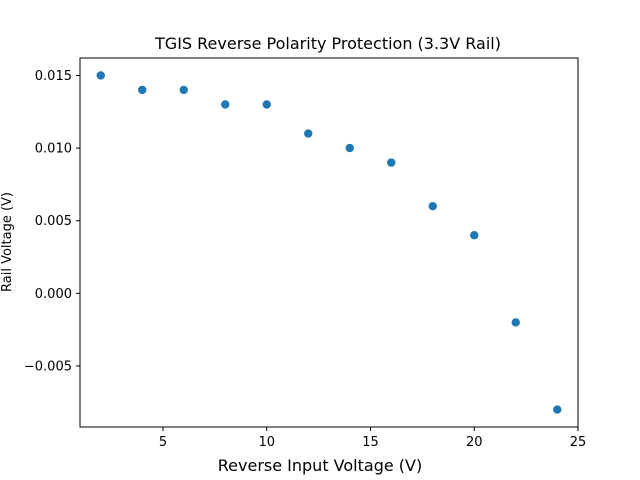  Describe the element at coordinates (474, 442) in the screenshot. I see `x-tick-label: 20` at that location.